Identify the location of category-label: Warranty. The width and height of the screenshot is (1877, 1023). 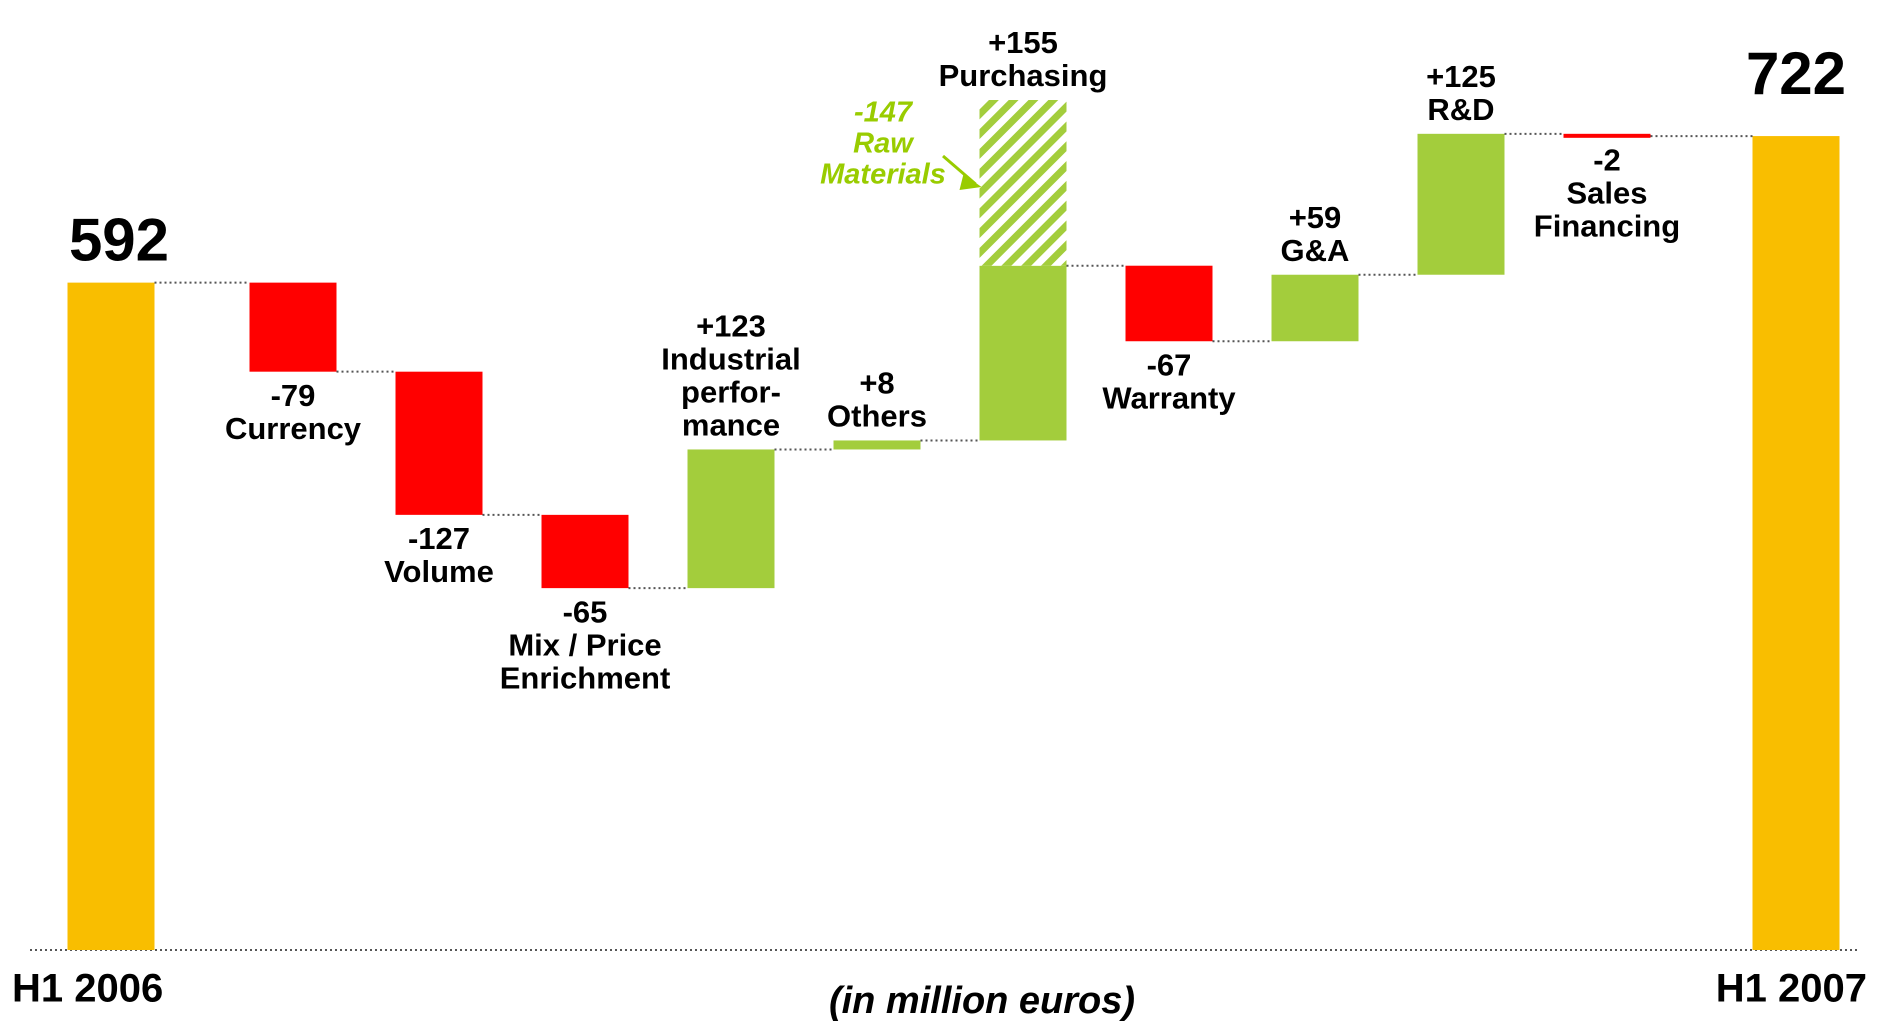
(1169, 397).